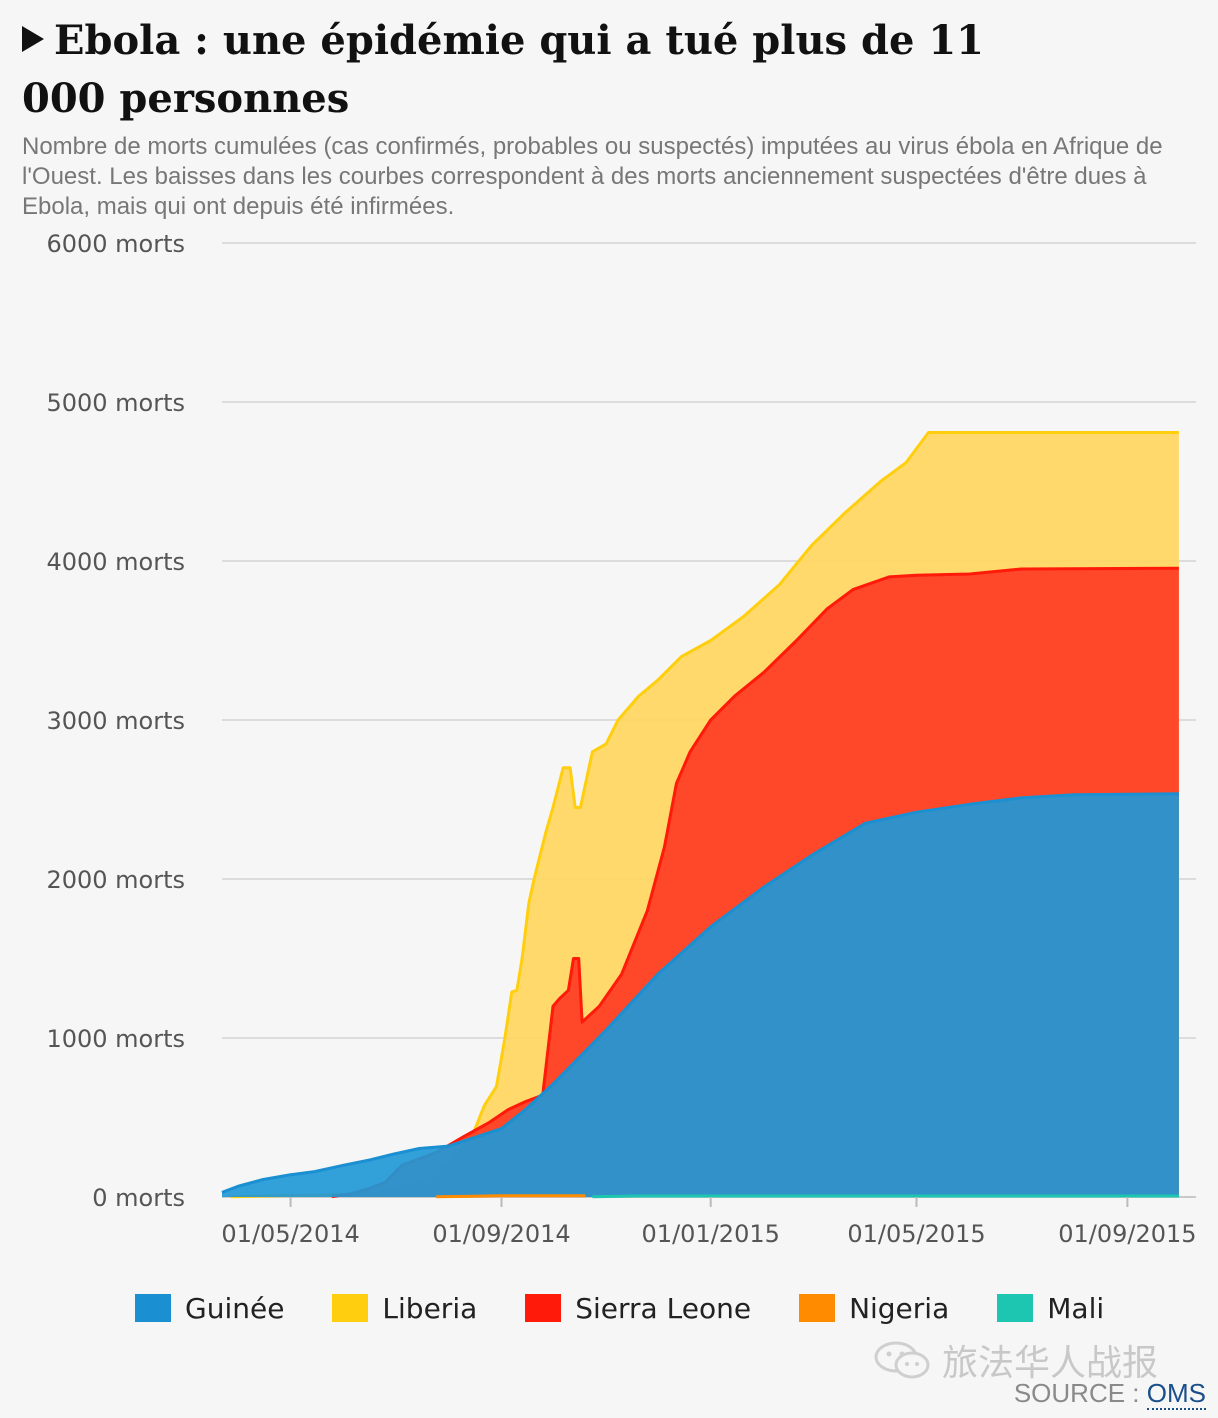 The width and height of the screenshot is (1218, 1418). What do you see at coordinates (115, 1039) in the screenshot?
I see `y-tick-label: 1000 morts` at bounding box center [115, 1039].